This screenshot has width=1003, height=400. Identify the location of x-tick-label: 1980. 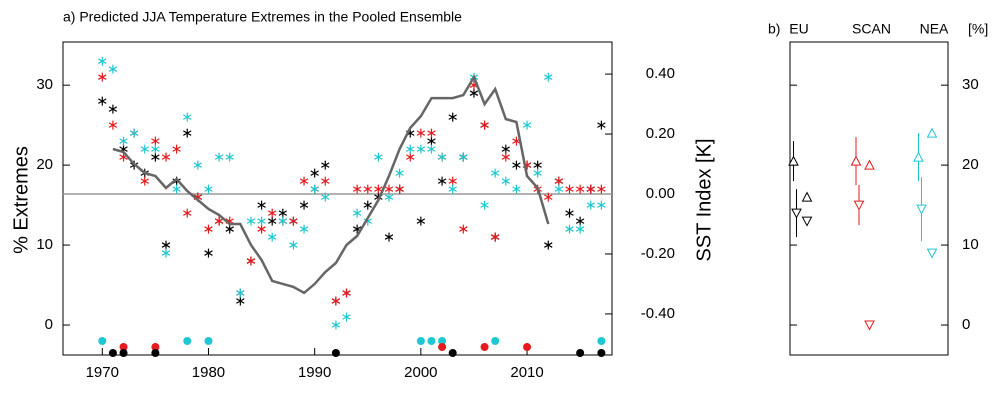
(208, 372).